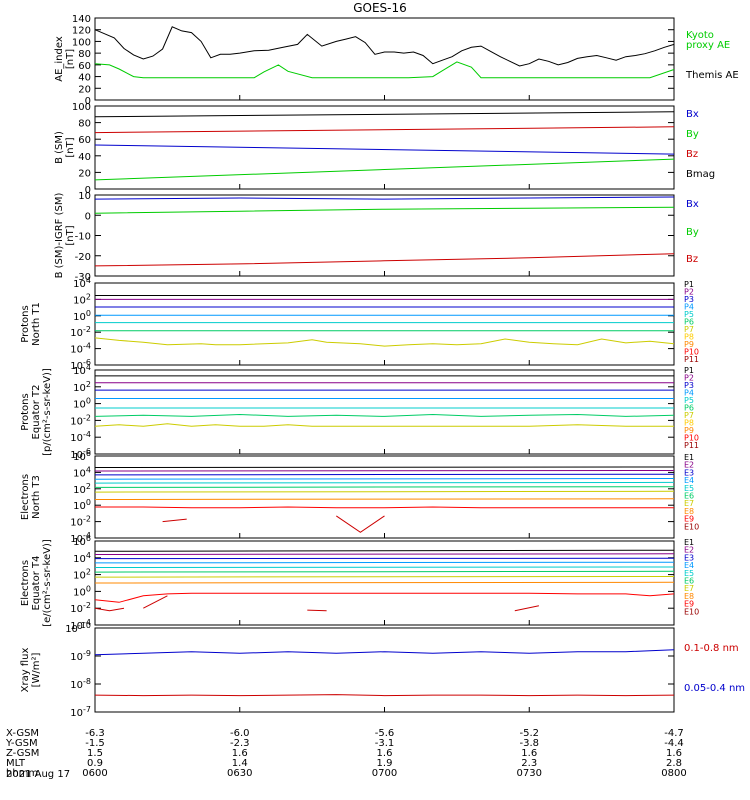 The width and height of the screenshot is (750, 800). What do you see at coordinates (689, 550) in the screenshot?
I see `legend-entry: E2` at bounding box center [689, 550].